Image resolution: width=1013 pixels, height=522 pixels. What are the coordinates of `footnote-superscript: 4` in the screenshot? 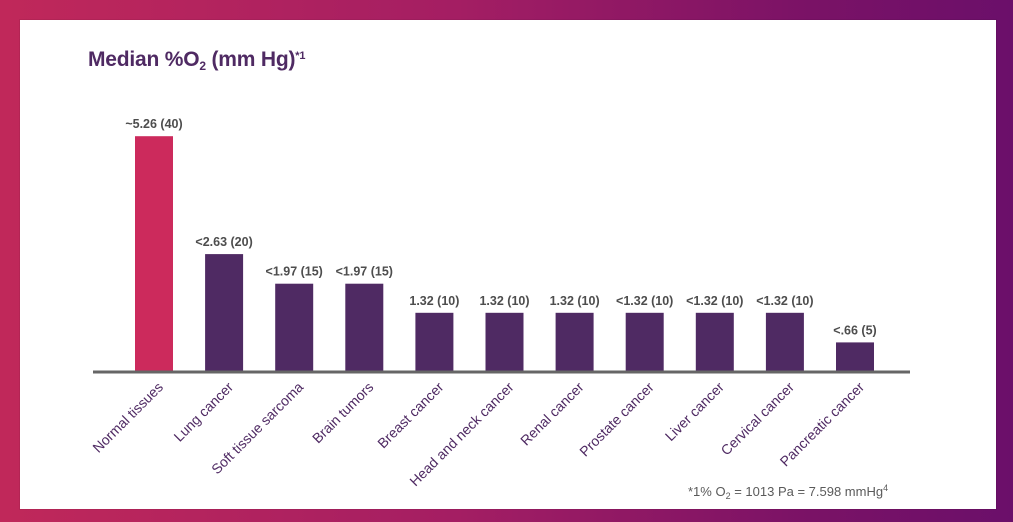 It's located at (886, 488).